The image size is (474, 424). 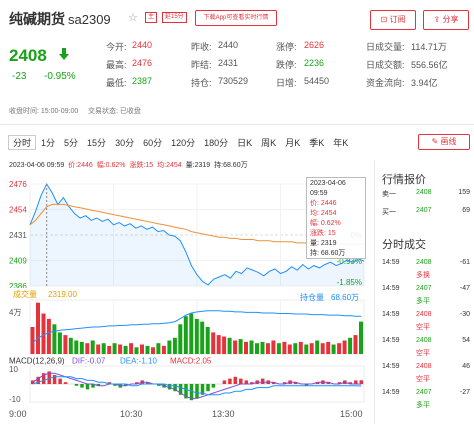 I want to click on quote-field-value: 2431, so click(x=228, y=63).